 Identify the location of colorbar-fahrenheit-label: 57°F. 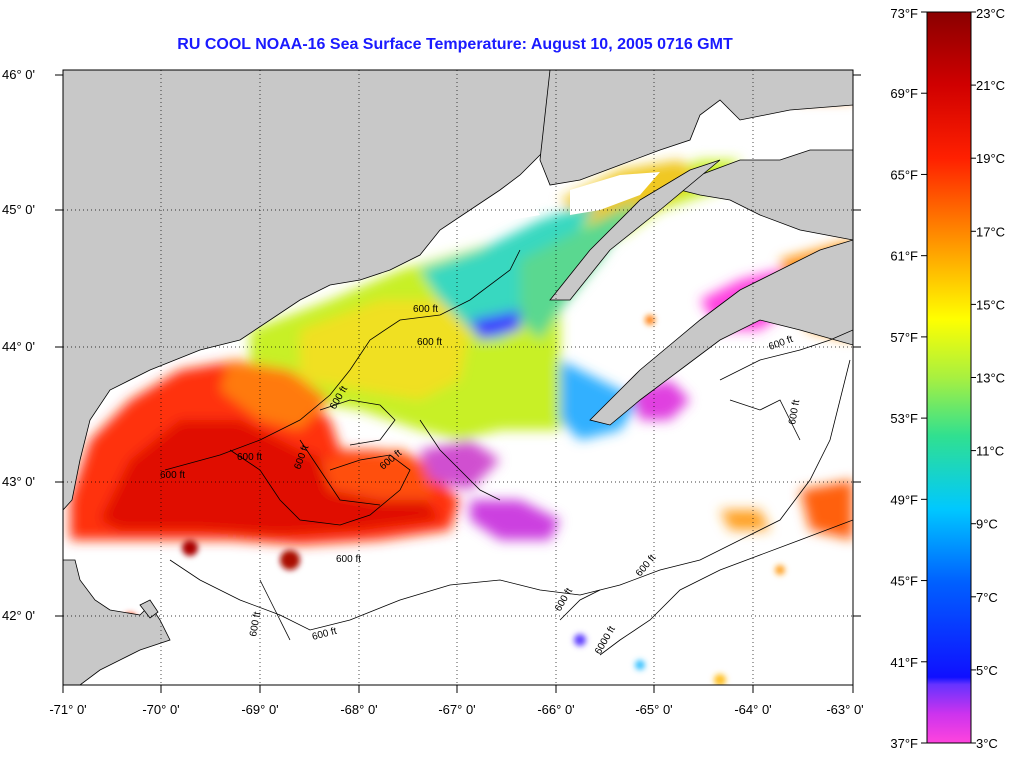
(904, 337).